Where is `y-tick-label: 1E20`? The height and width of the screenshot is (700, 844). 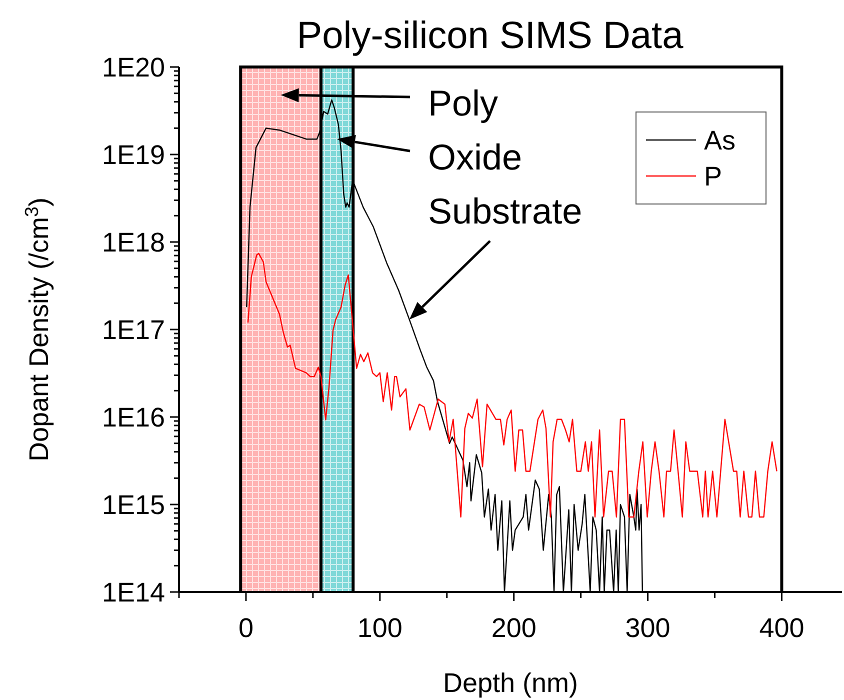 y-tick-label: 1E20 is located at coordinates (133, 67).